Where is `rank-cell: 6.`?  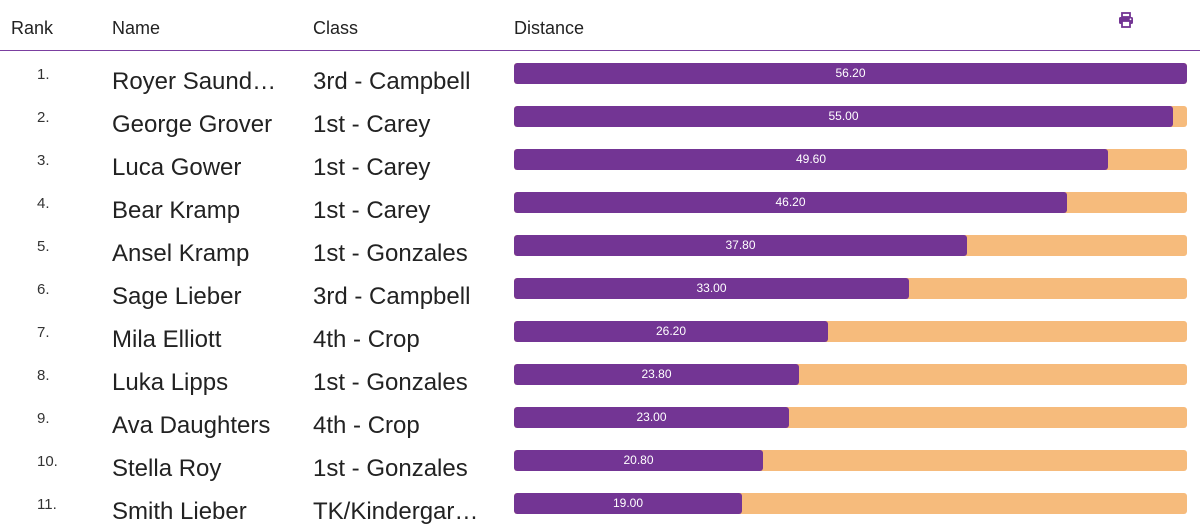 rank-cell: 6. is located at coordinates (43, 289).